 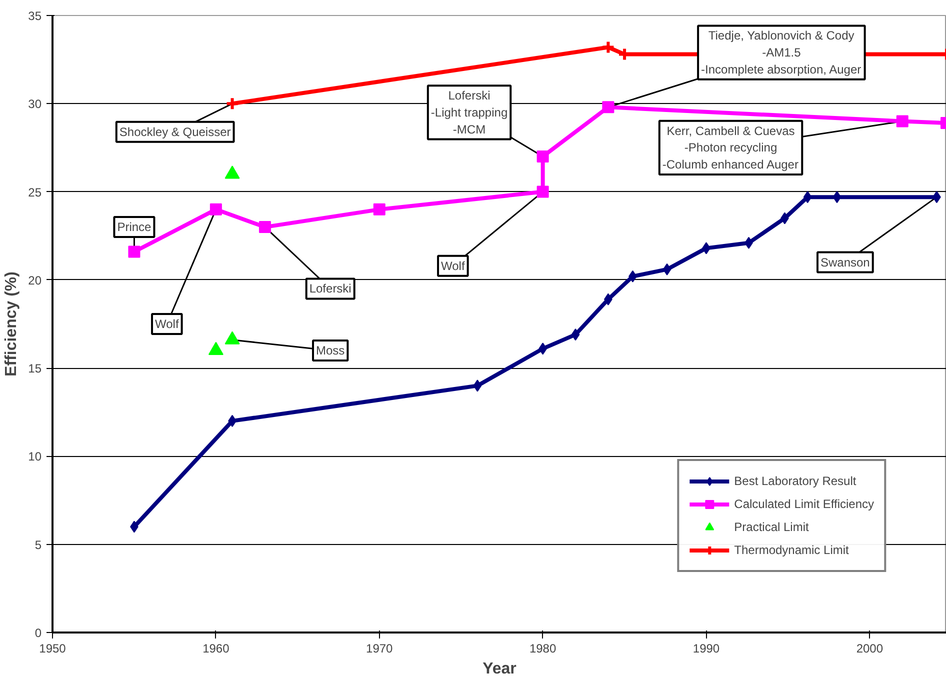 What do you see at coordinates (35, 280) in the screenshot?
I see `y-tick-label: 20` at bounding box center [35, 280].